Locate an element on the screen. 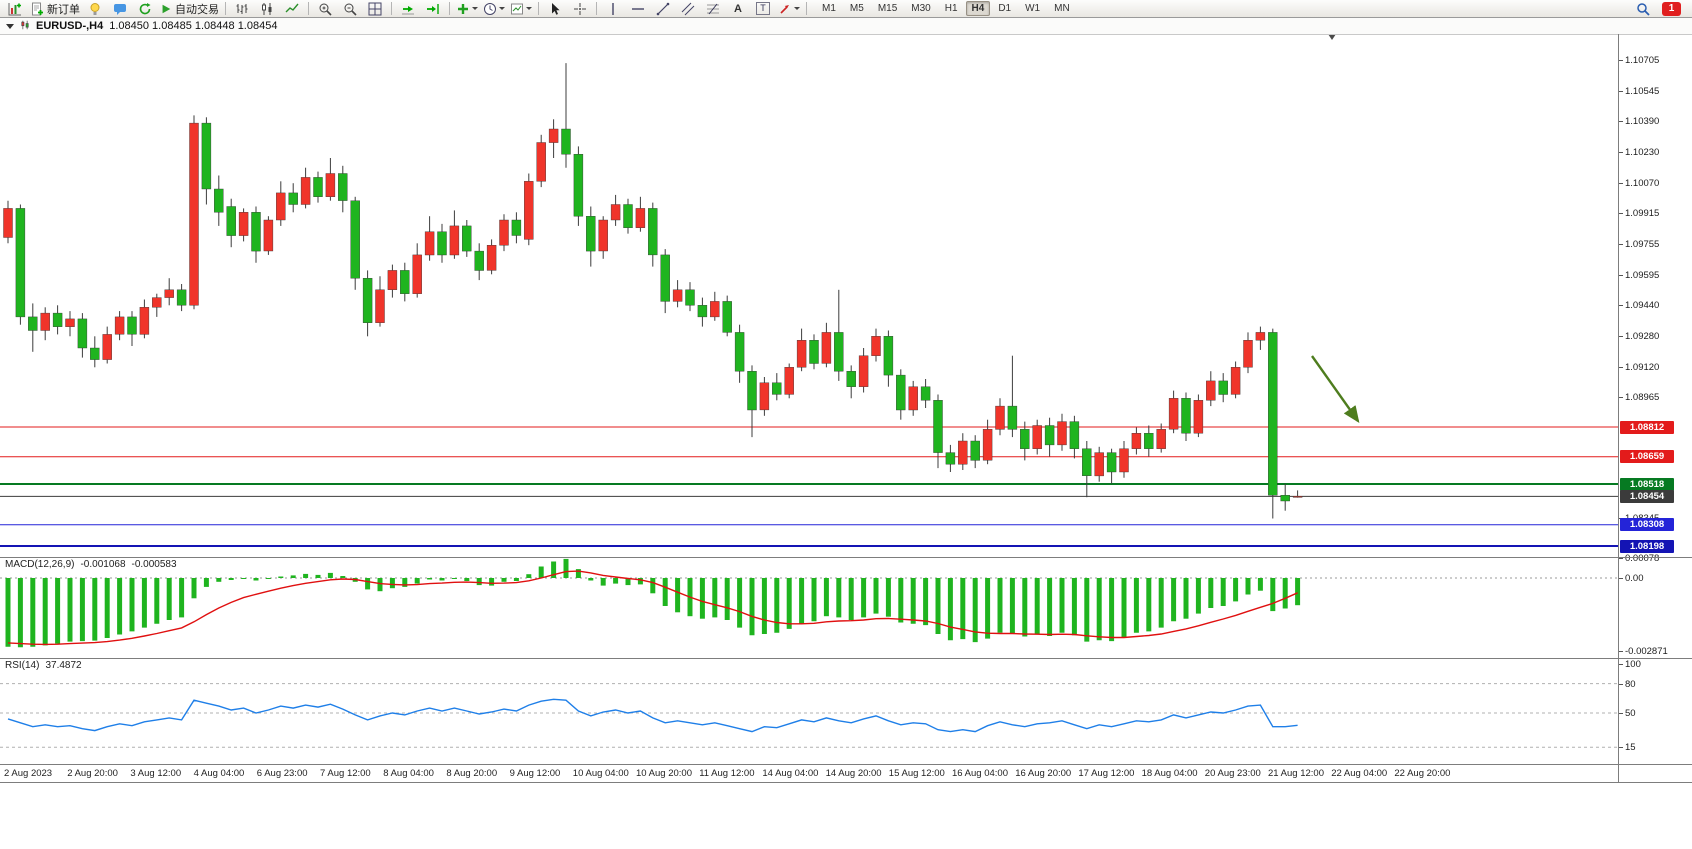  candlestick-icon is located at coordinates (267, 9).